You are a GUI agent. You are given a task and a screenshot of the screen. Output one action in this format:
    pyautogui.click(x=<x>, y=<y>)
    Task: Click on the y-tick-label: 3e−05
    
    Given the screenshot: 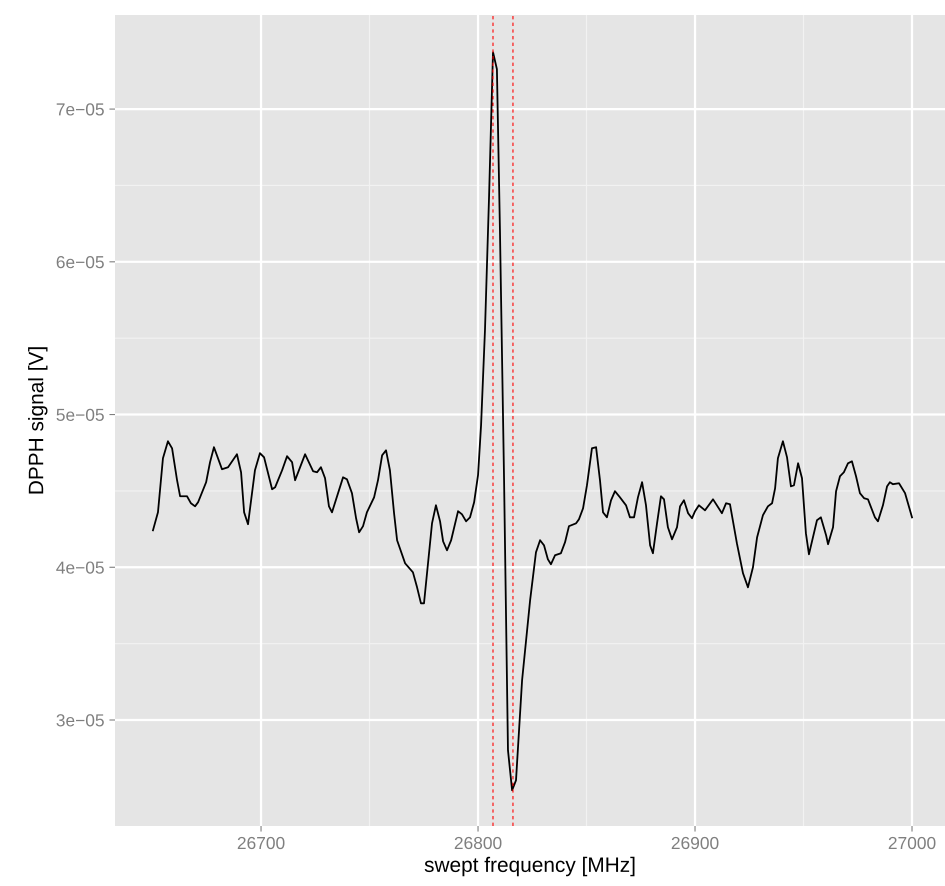 What is the action you would take?
    pyautogui.click(x=80, y=720)
    